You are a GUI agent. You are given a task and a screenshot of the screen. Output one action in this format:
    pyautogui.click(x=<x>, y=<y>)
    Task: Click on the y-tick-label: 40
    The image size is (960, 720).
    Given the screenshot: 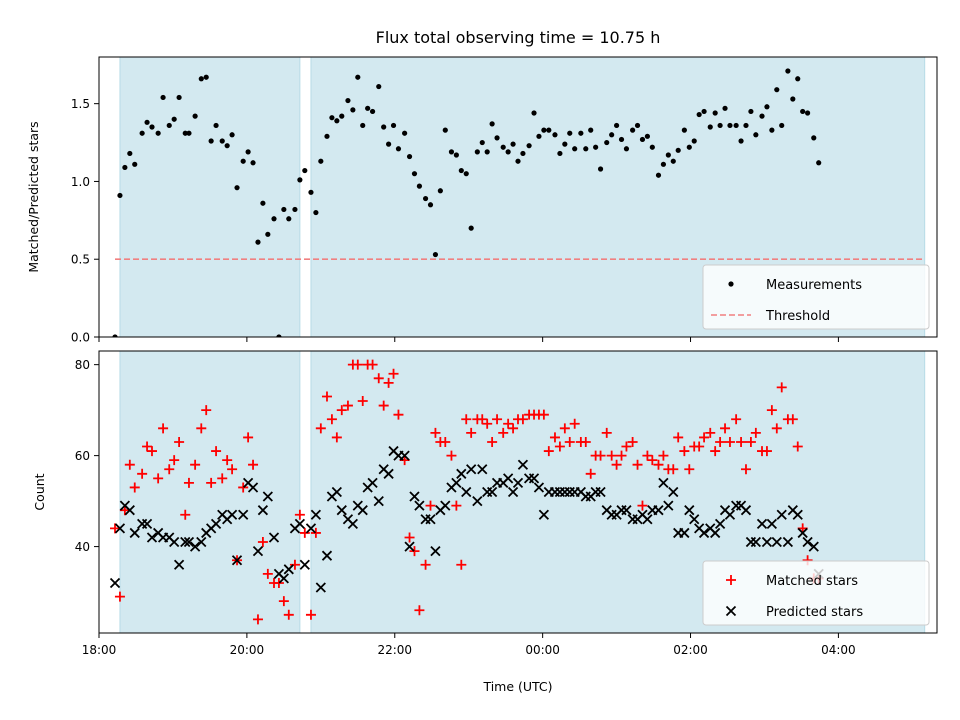 What is the action you would take?
    pyautogui.click(x=82, y=547)
    